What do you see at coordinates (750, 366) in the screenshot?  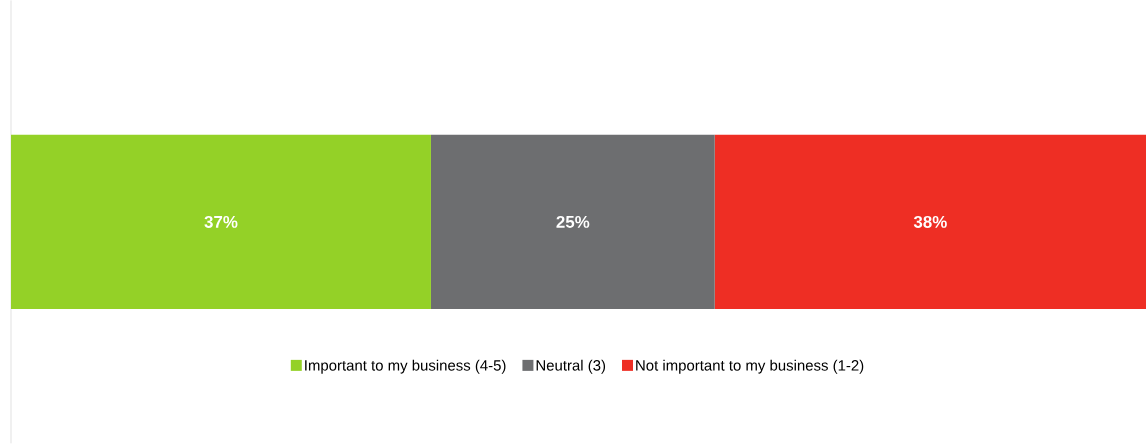 I see `legend-label: Not important to my business (1-2)` at bounding box center [750, 366].